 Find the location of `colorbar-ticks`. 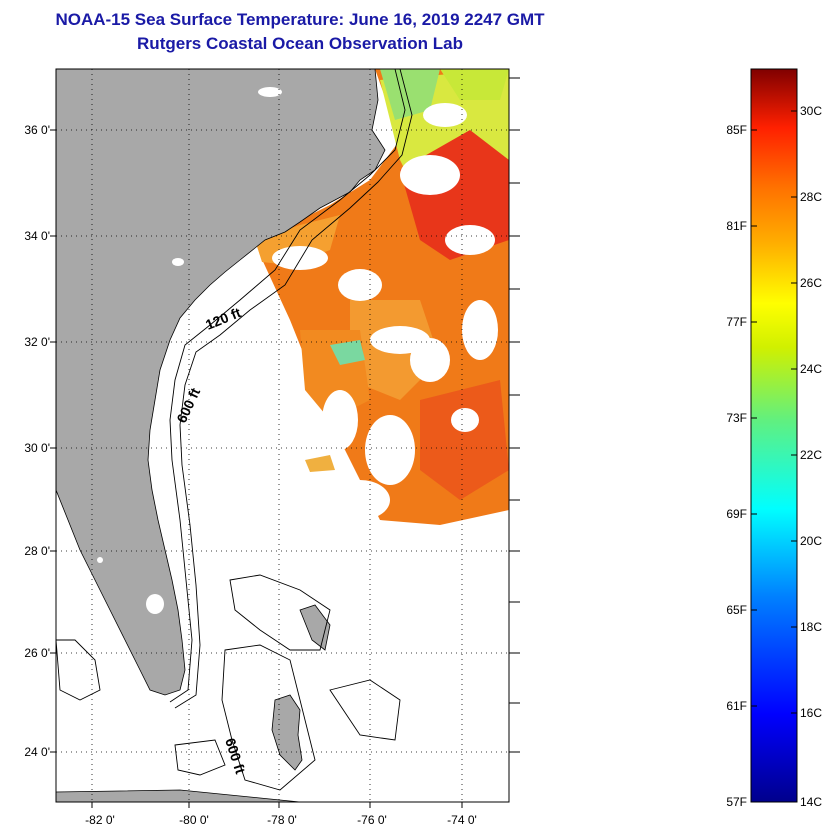

colorbar-ticks is located at coordinates (774, 412).